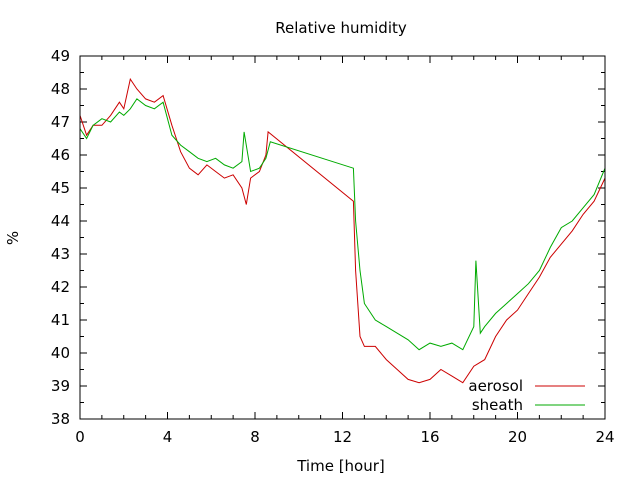  I want to click on y-tick-label: 47, so click(60, 122).